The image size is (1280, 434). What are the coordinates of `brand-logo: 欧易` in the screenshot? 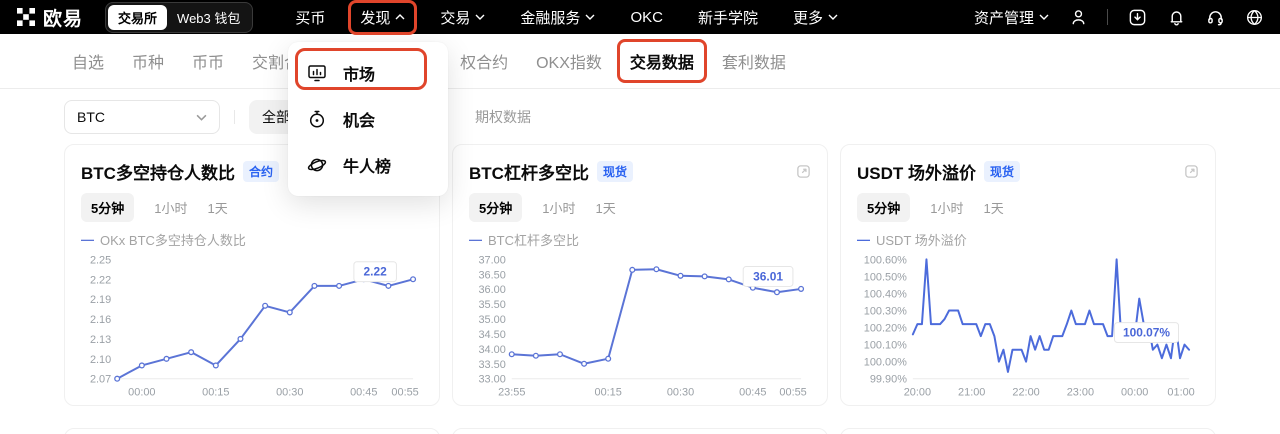 It's located at (49, 17).